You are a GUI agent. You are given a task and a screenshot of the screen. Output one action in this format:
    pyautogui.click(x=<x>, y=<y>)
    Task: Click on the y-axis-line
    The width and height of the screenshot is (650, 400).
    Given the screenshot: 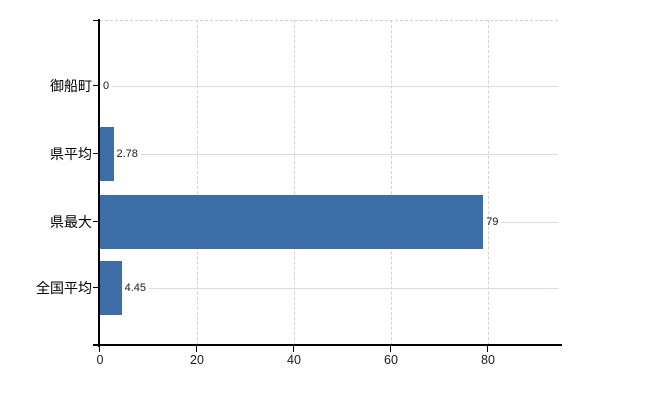 What is the action you would take?
    pyautogui.click(x=99, y=183)
    